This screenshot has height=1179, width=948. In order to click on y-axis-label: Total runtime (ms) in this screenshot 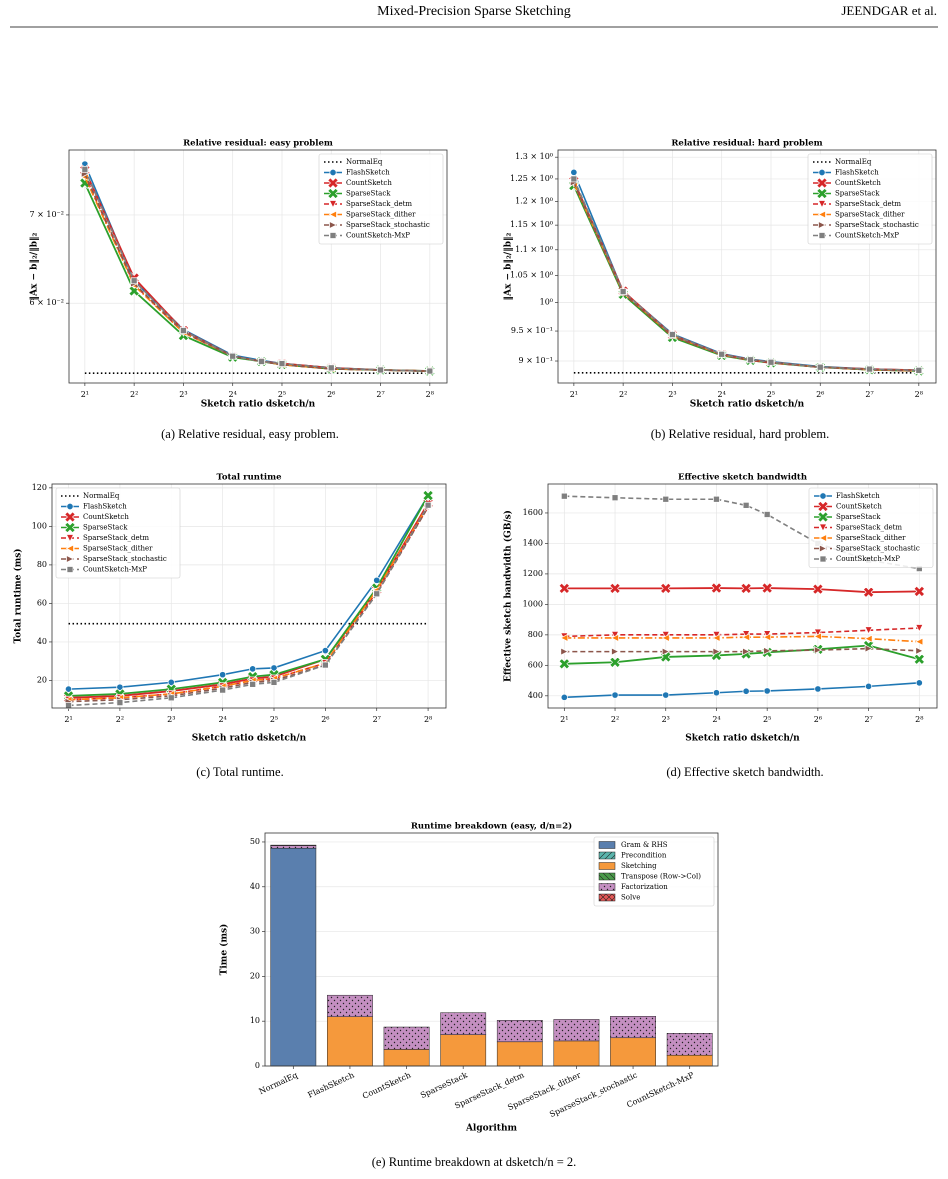, I will do `click(18, 595)`.